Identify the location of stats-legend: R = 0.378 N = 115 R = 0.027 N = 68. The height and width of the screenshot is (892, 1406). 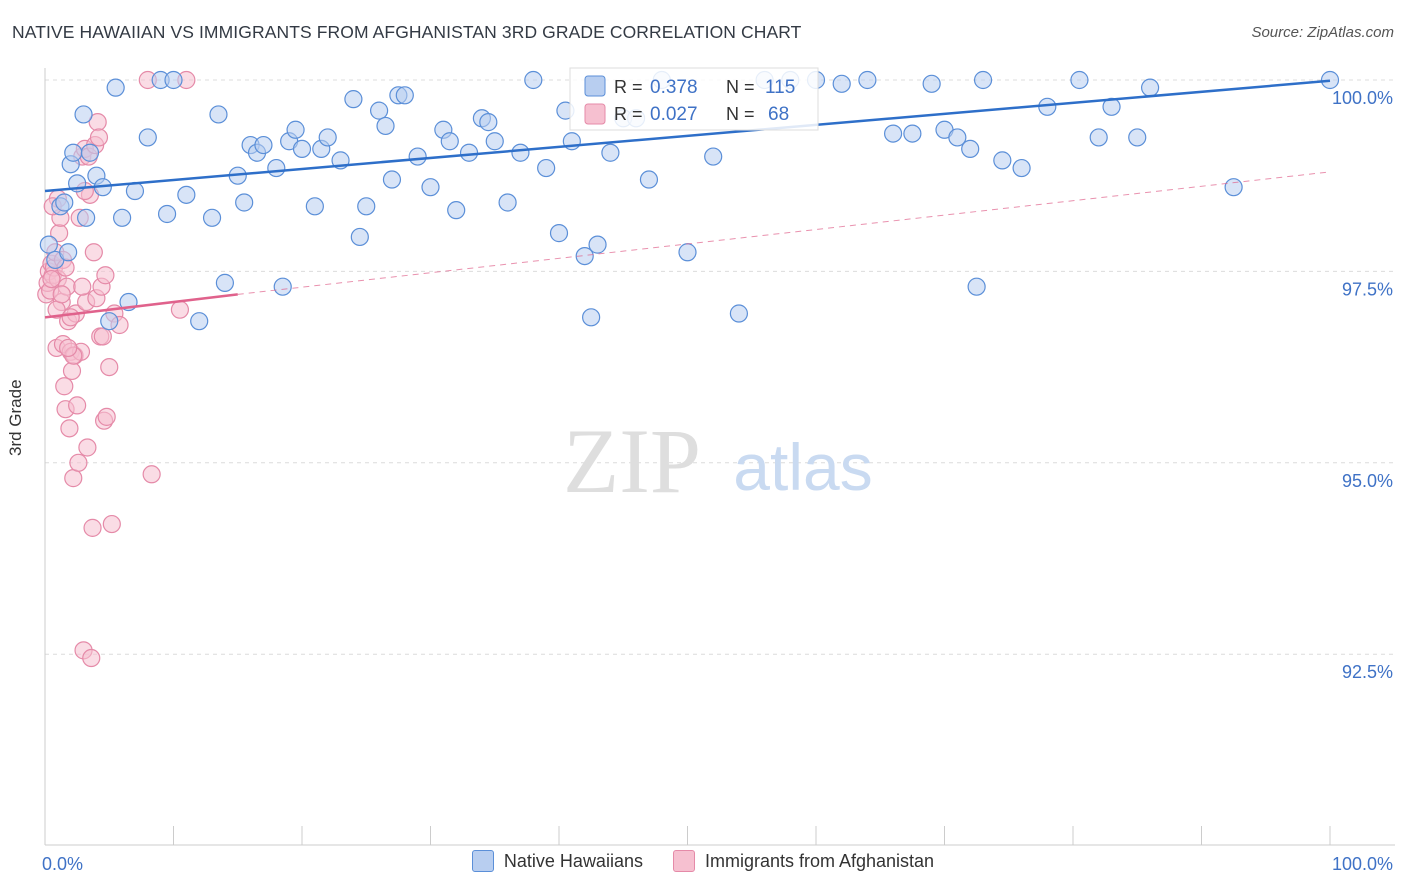
(694, 99).